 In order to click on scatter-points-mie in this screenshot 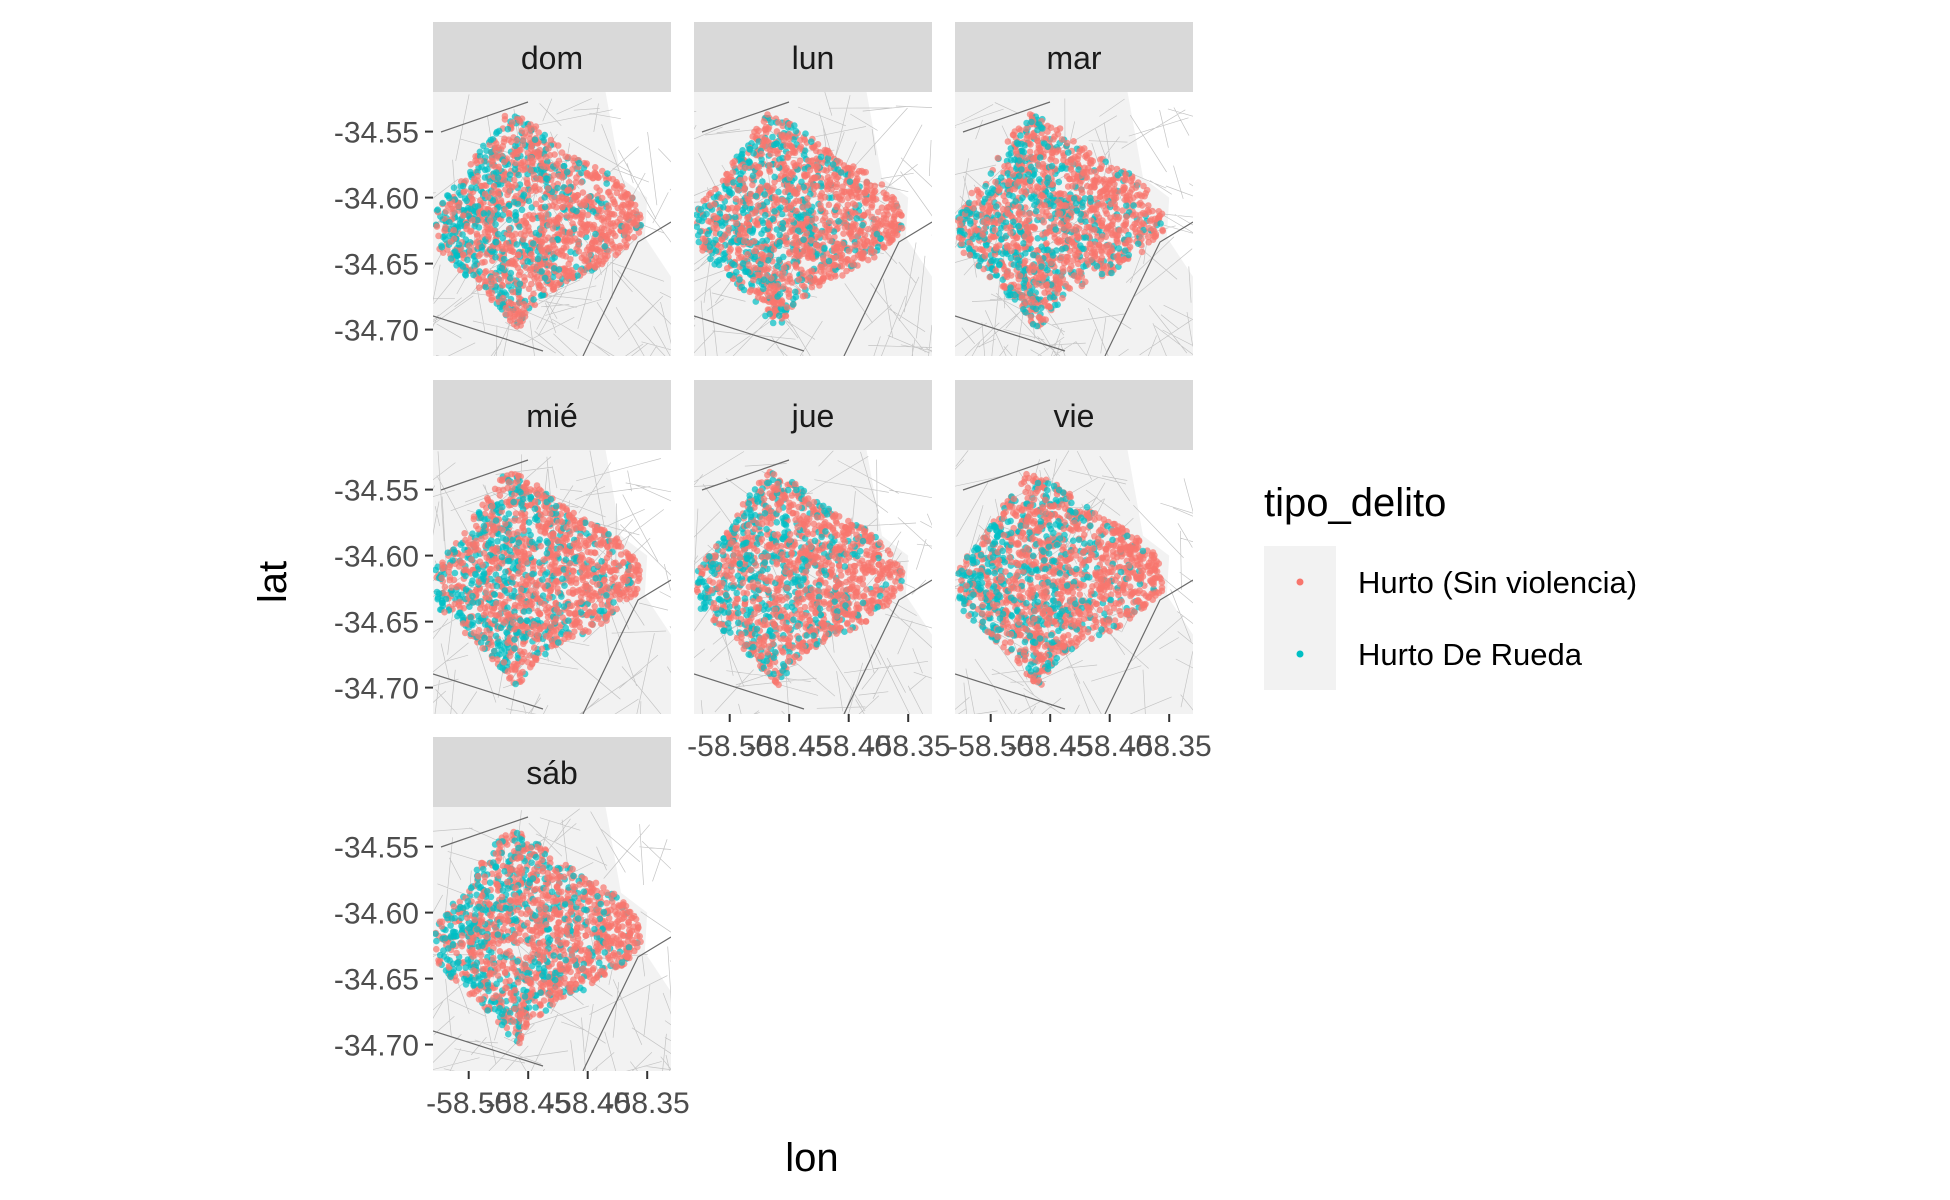, I will do `click(538, 579)`.